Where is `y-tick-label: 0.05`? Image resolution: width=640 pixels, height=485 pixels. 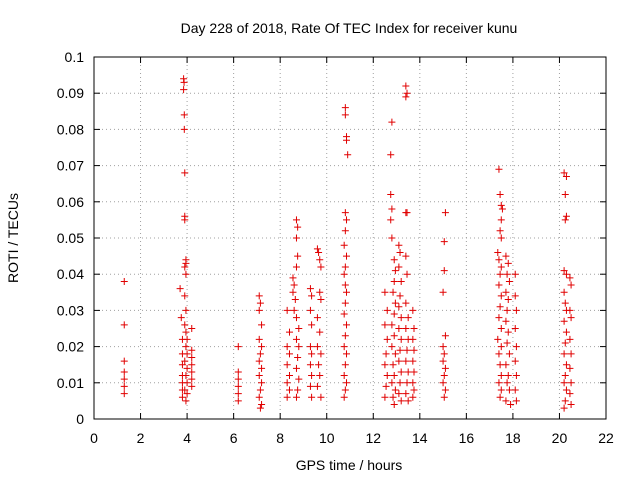
y-tick-label: 0.05 is located at coordinates (70, 238).